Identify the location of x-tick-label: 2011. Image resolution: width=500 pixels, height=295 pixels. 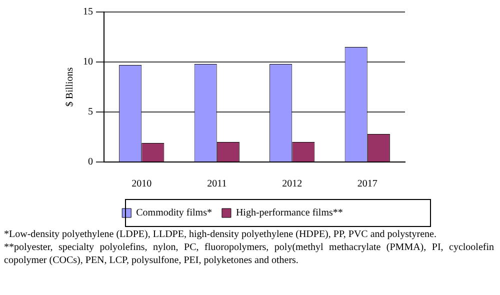
(217, 184).